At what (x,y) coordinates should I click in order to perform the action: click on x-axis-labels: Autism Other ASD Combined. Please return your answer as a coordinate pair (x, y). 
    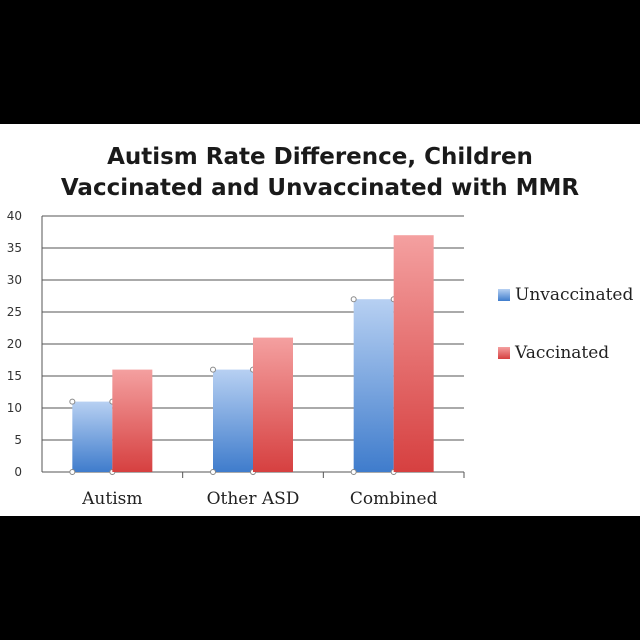
    Looking at the image, I should click on (259, 499).